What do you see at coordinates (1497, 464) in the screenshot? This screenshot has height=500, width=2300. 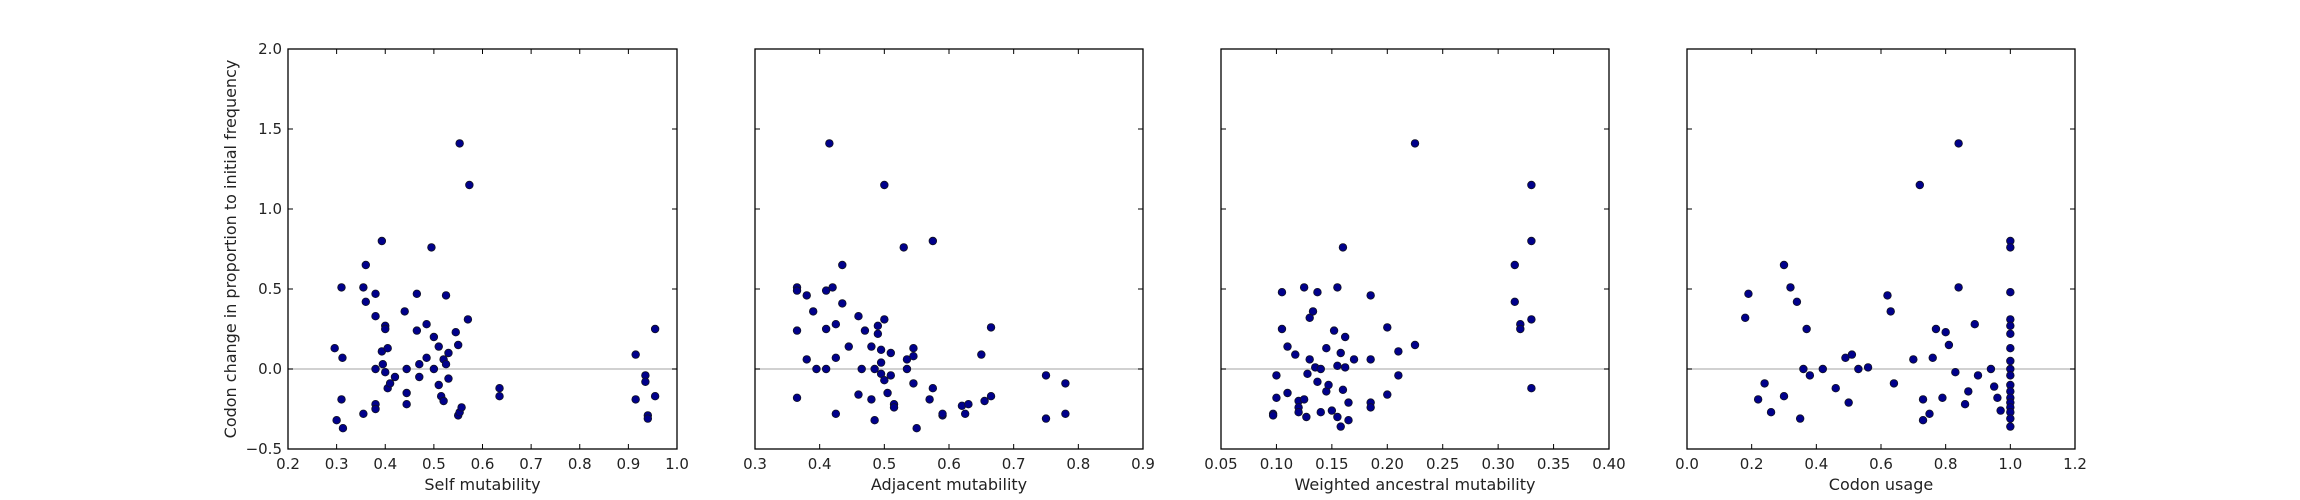 I see `x-tick-label: 0.30` at bounding box center [1497, 464].